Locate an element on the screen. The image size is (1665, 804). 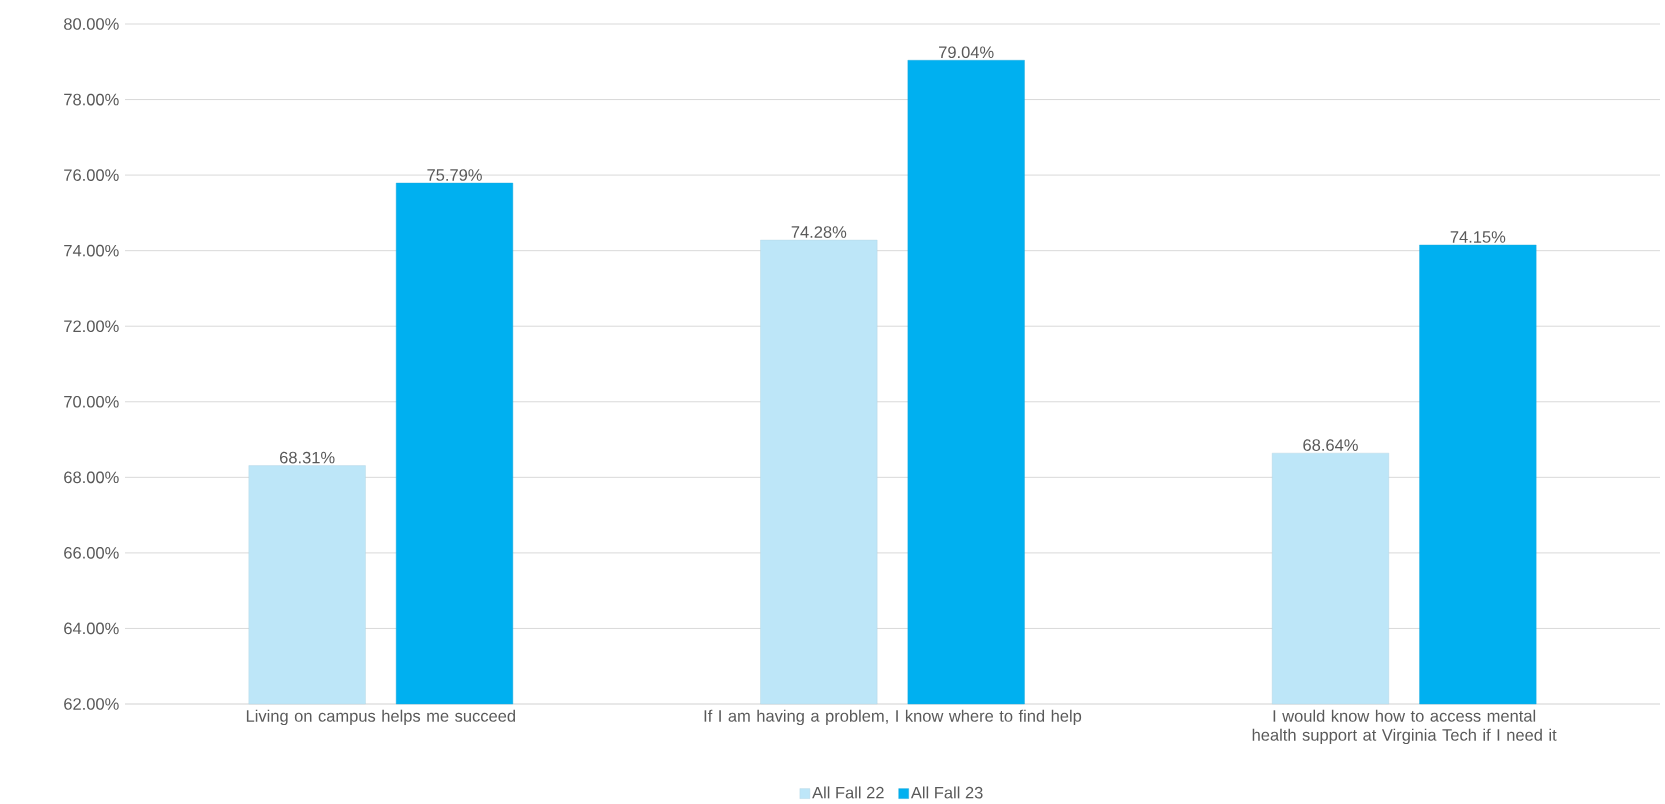
data-label: 68.64% is located at coordinates (1330, 445).